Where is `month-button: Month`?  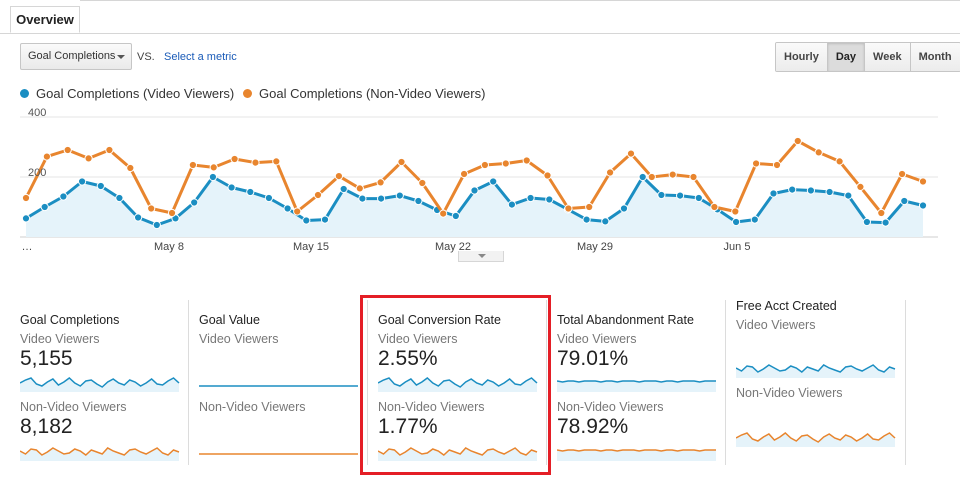
month-button: Month is located at coordinates (934, 57).